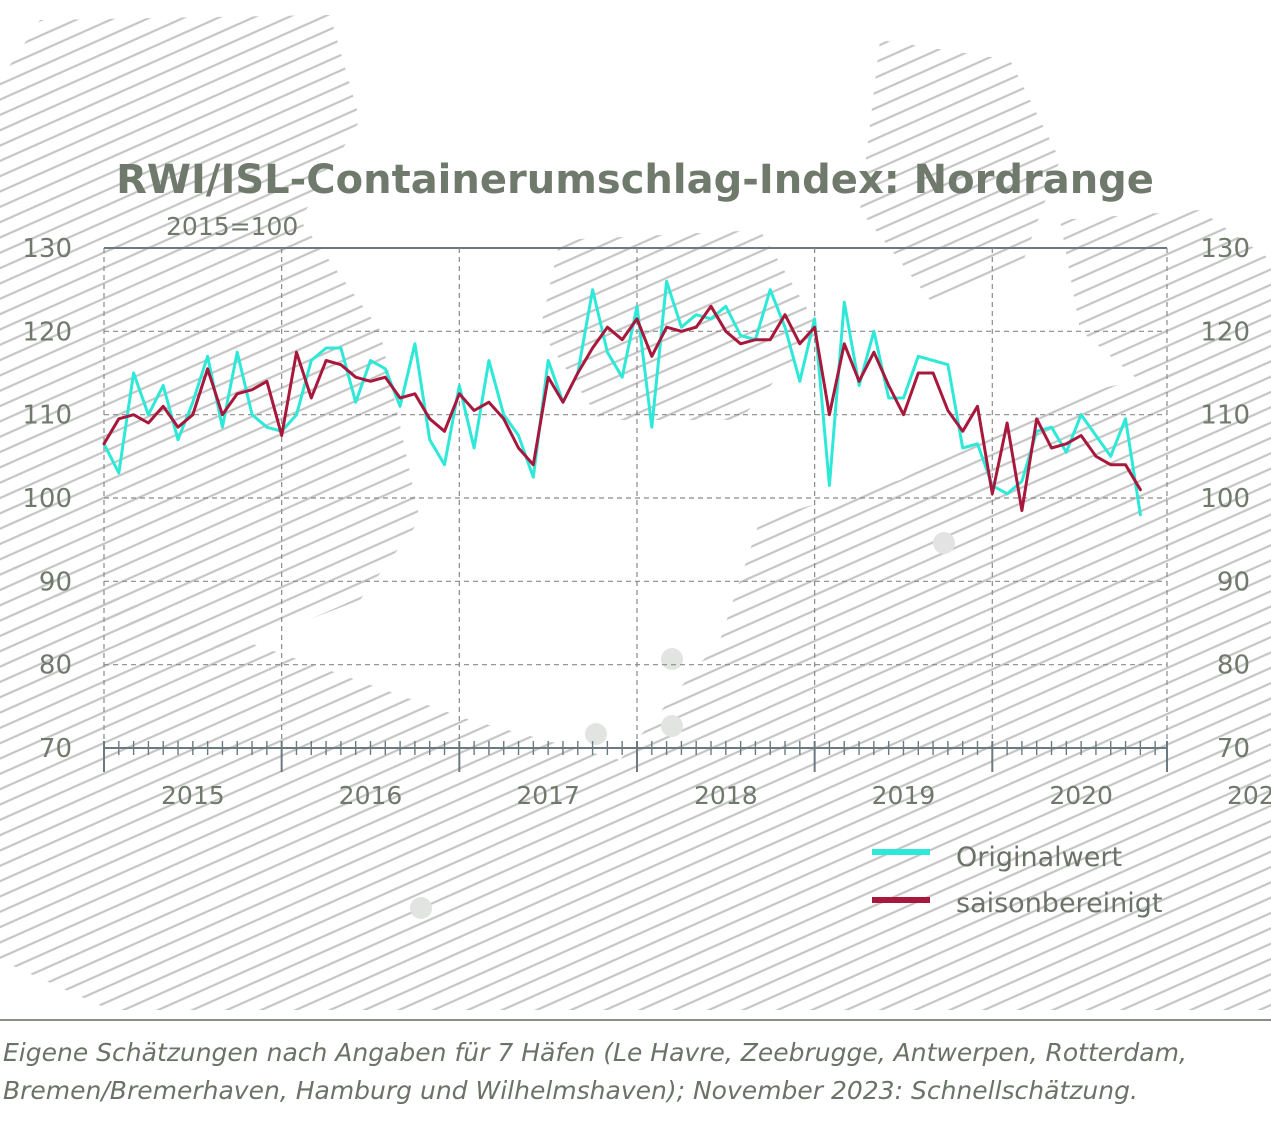  I want to click on y-tick-label-right: 70, so click(1233, 749).